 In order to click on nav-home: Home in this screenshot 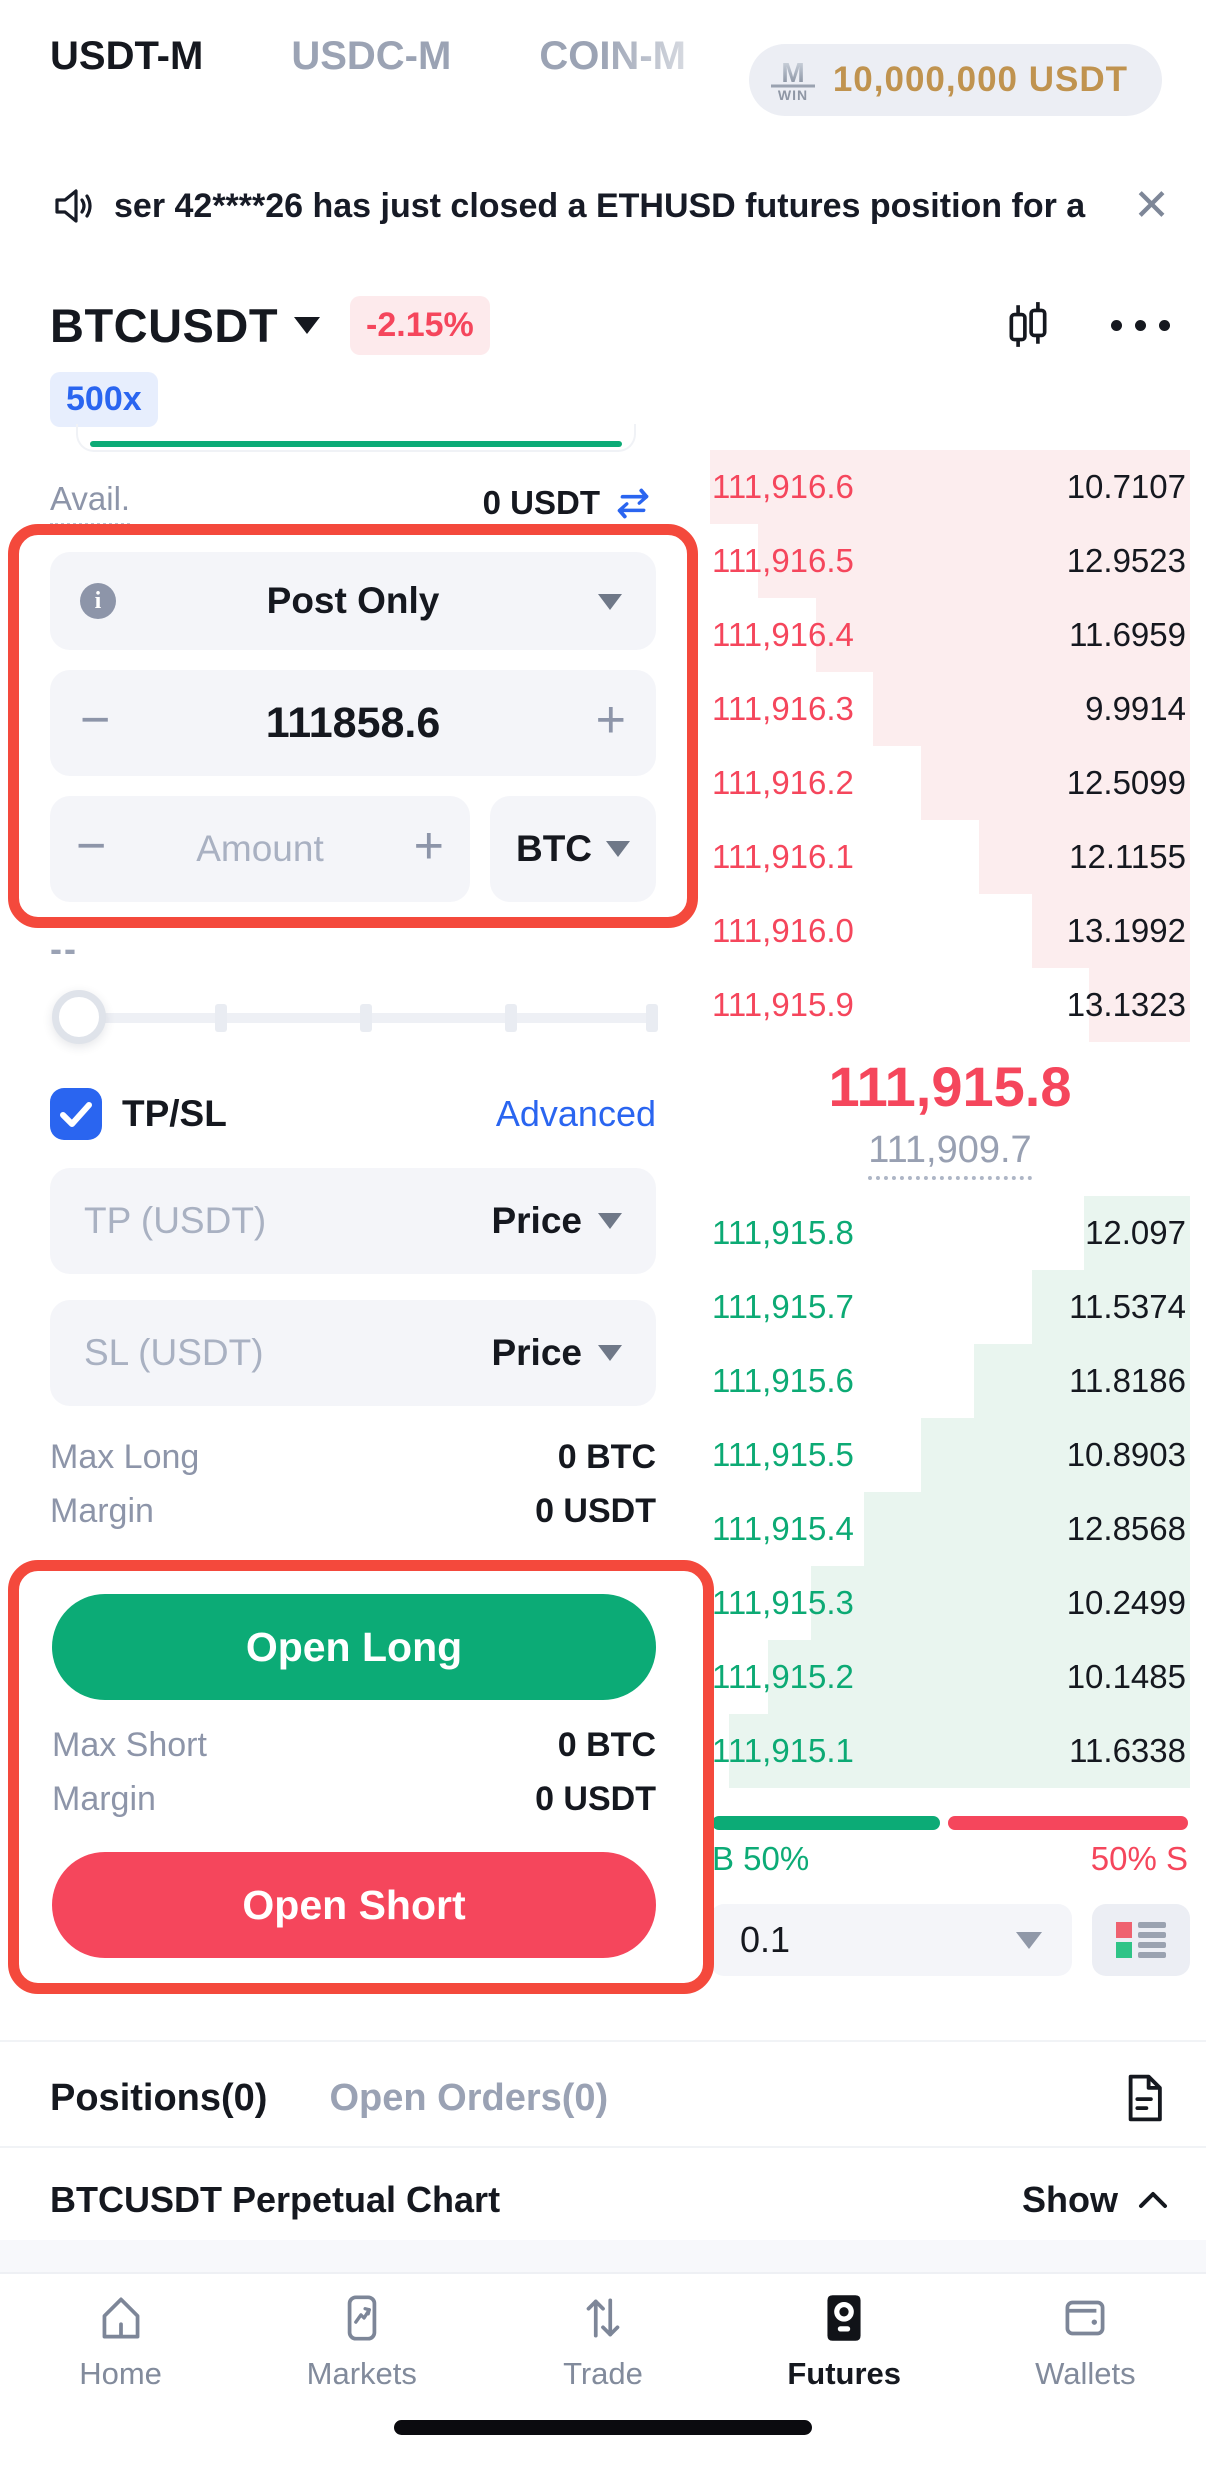, I will do `click(120, 2352)`.